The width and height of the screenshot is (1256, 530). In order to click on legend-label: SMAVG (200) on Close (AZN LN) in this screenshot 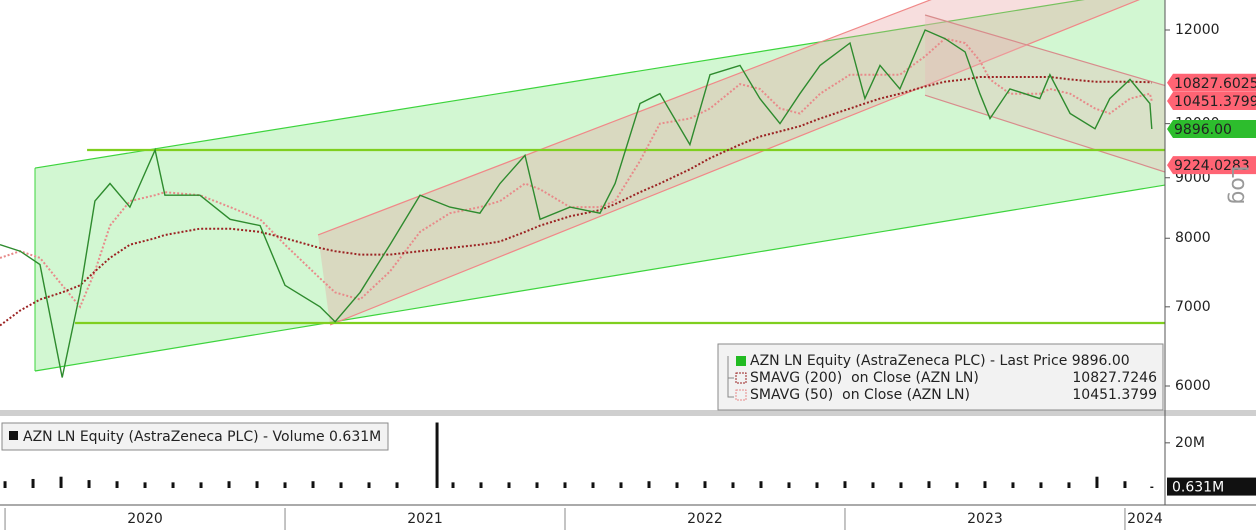, I will do `click(864, 378)`.